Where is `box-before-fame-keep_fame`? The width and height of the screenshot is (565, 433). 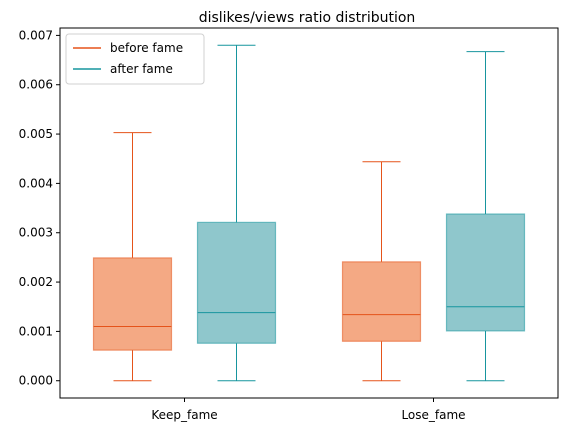
box-before-fame-keep_fame is located at coordinates (132, 257).